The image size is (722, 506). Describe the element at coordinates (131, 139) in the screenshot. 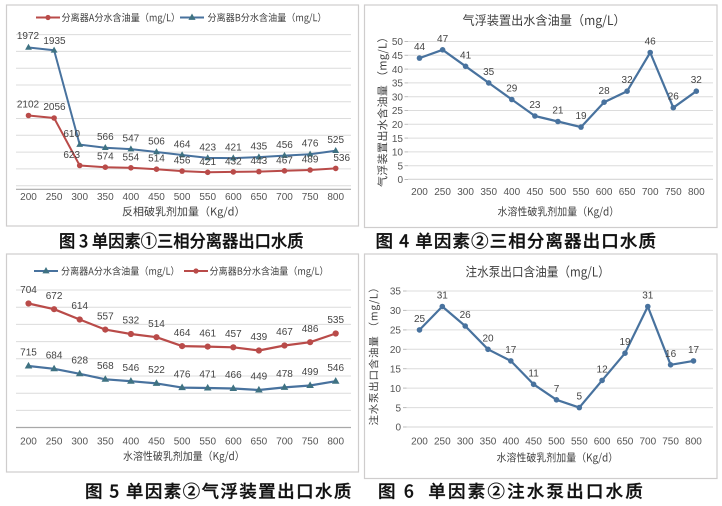

I see `svg-text: 547` at that location.